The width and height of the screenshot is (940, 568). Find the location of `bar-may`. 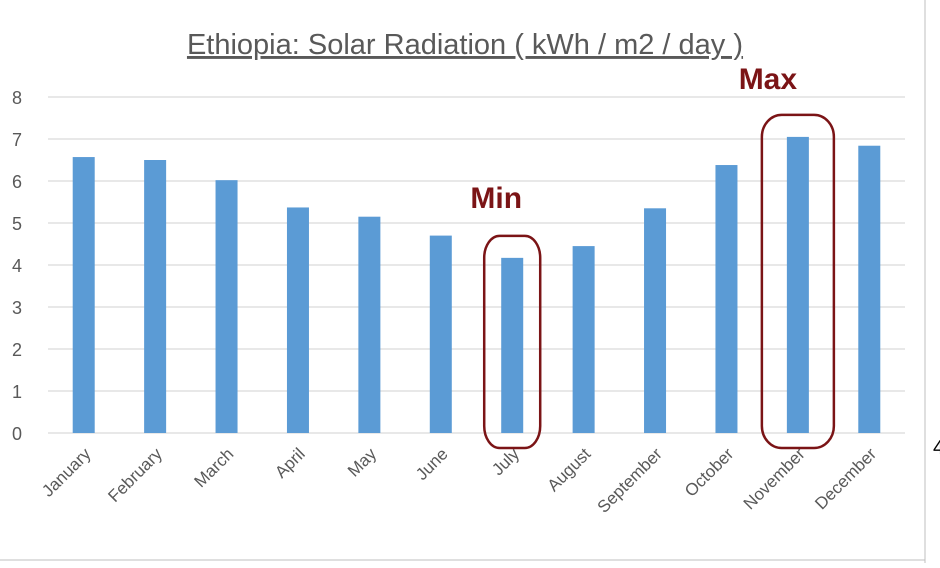

bar-may is located at coordinates (369, 324).